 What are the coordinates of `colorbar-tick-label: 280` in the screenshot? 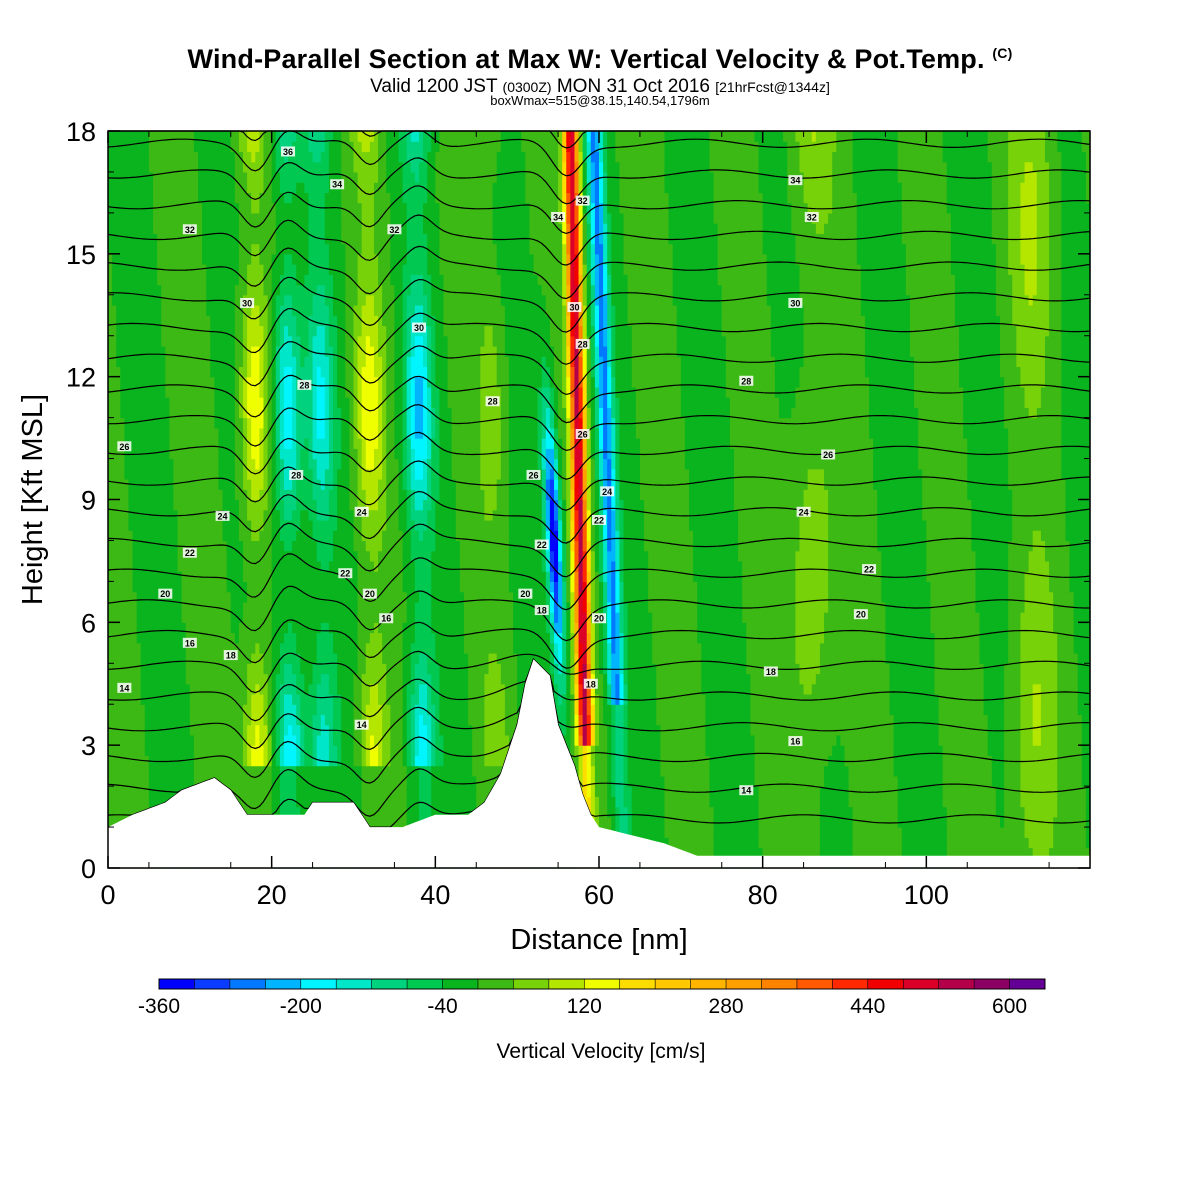 It's located at (726, 1006).